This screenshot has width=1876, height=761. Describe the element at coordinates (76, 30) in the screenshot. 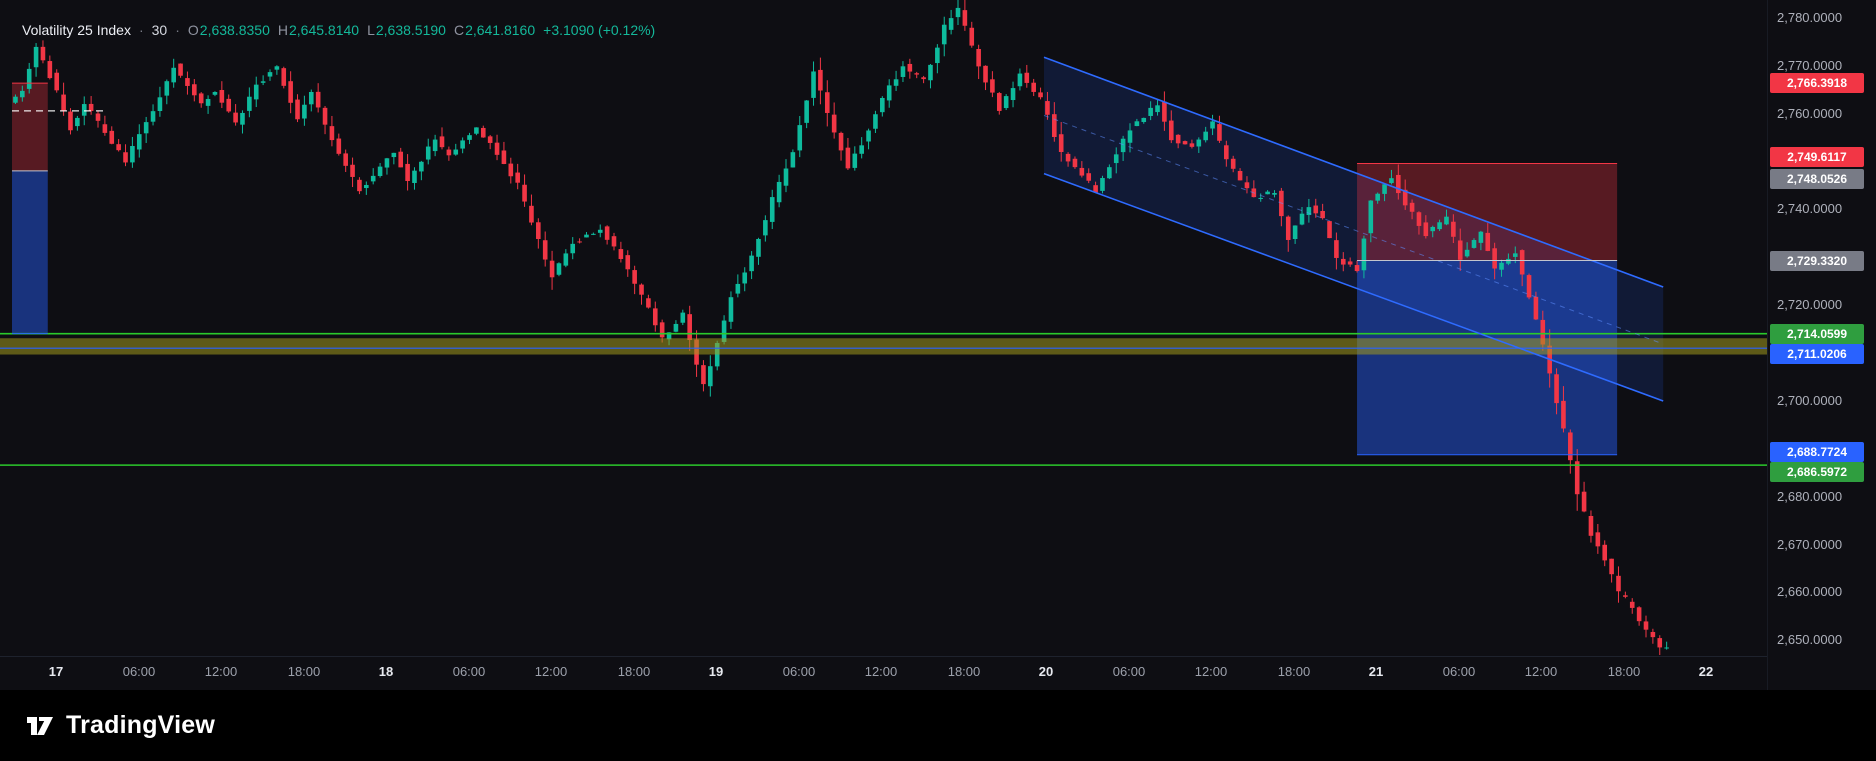

I see `symbol-name: Volatility 25 Index` at that location.